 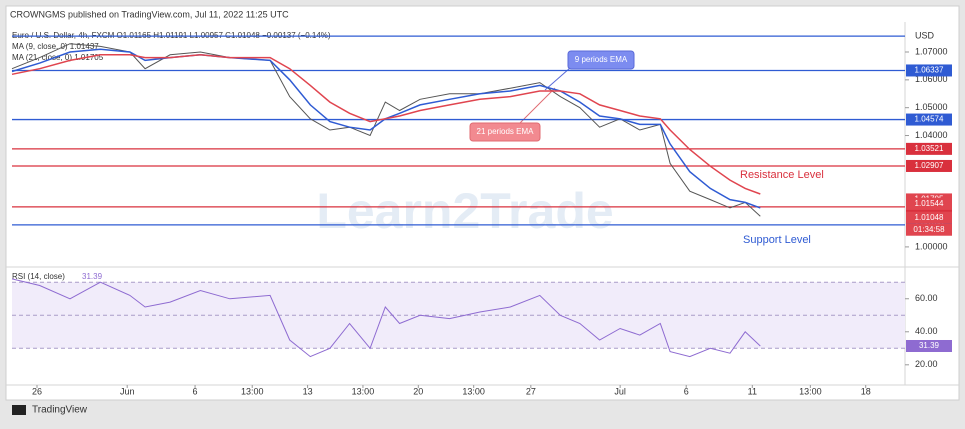 What do you see at coordinates (58, 57) in the screenshot?
I see `legend-row: MA (21, close, 0) 1.01705` at bounding box center [58, 57].